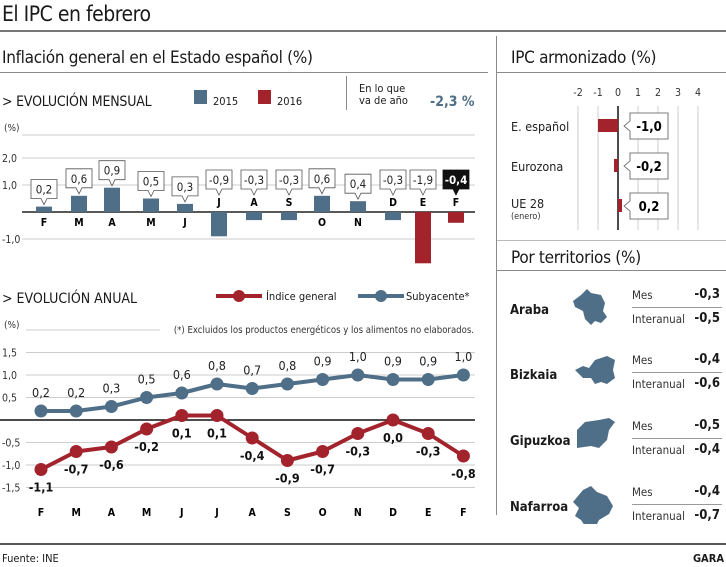 This screenshot has height=567, width=726. I want to click on legend-icon-general, so click(239, 296).